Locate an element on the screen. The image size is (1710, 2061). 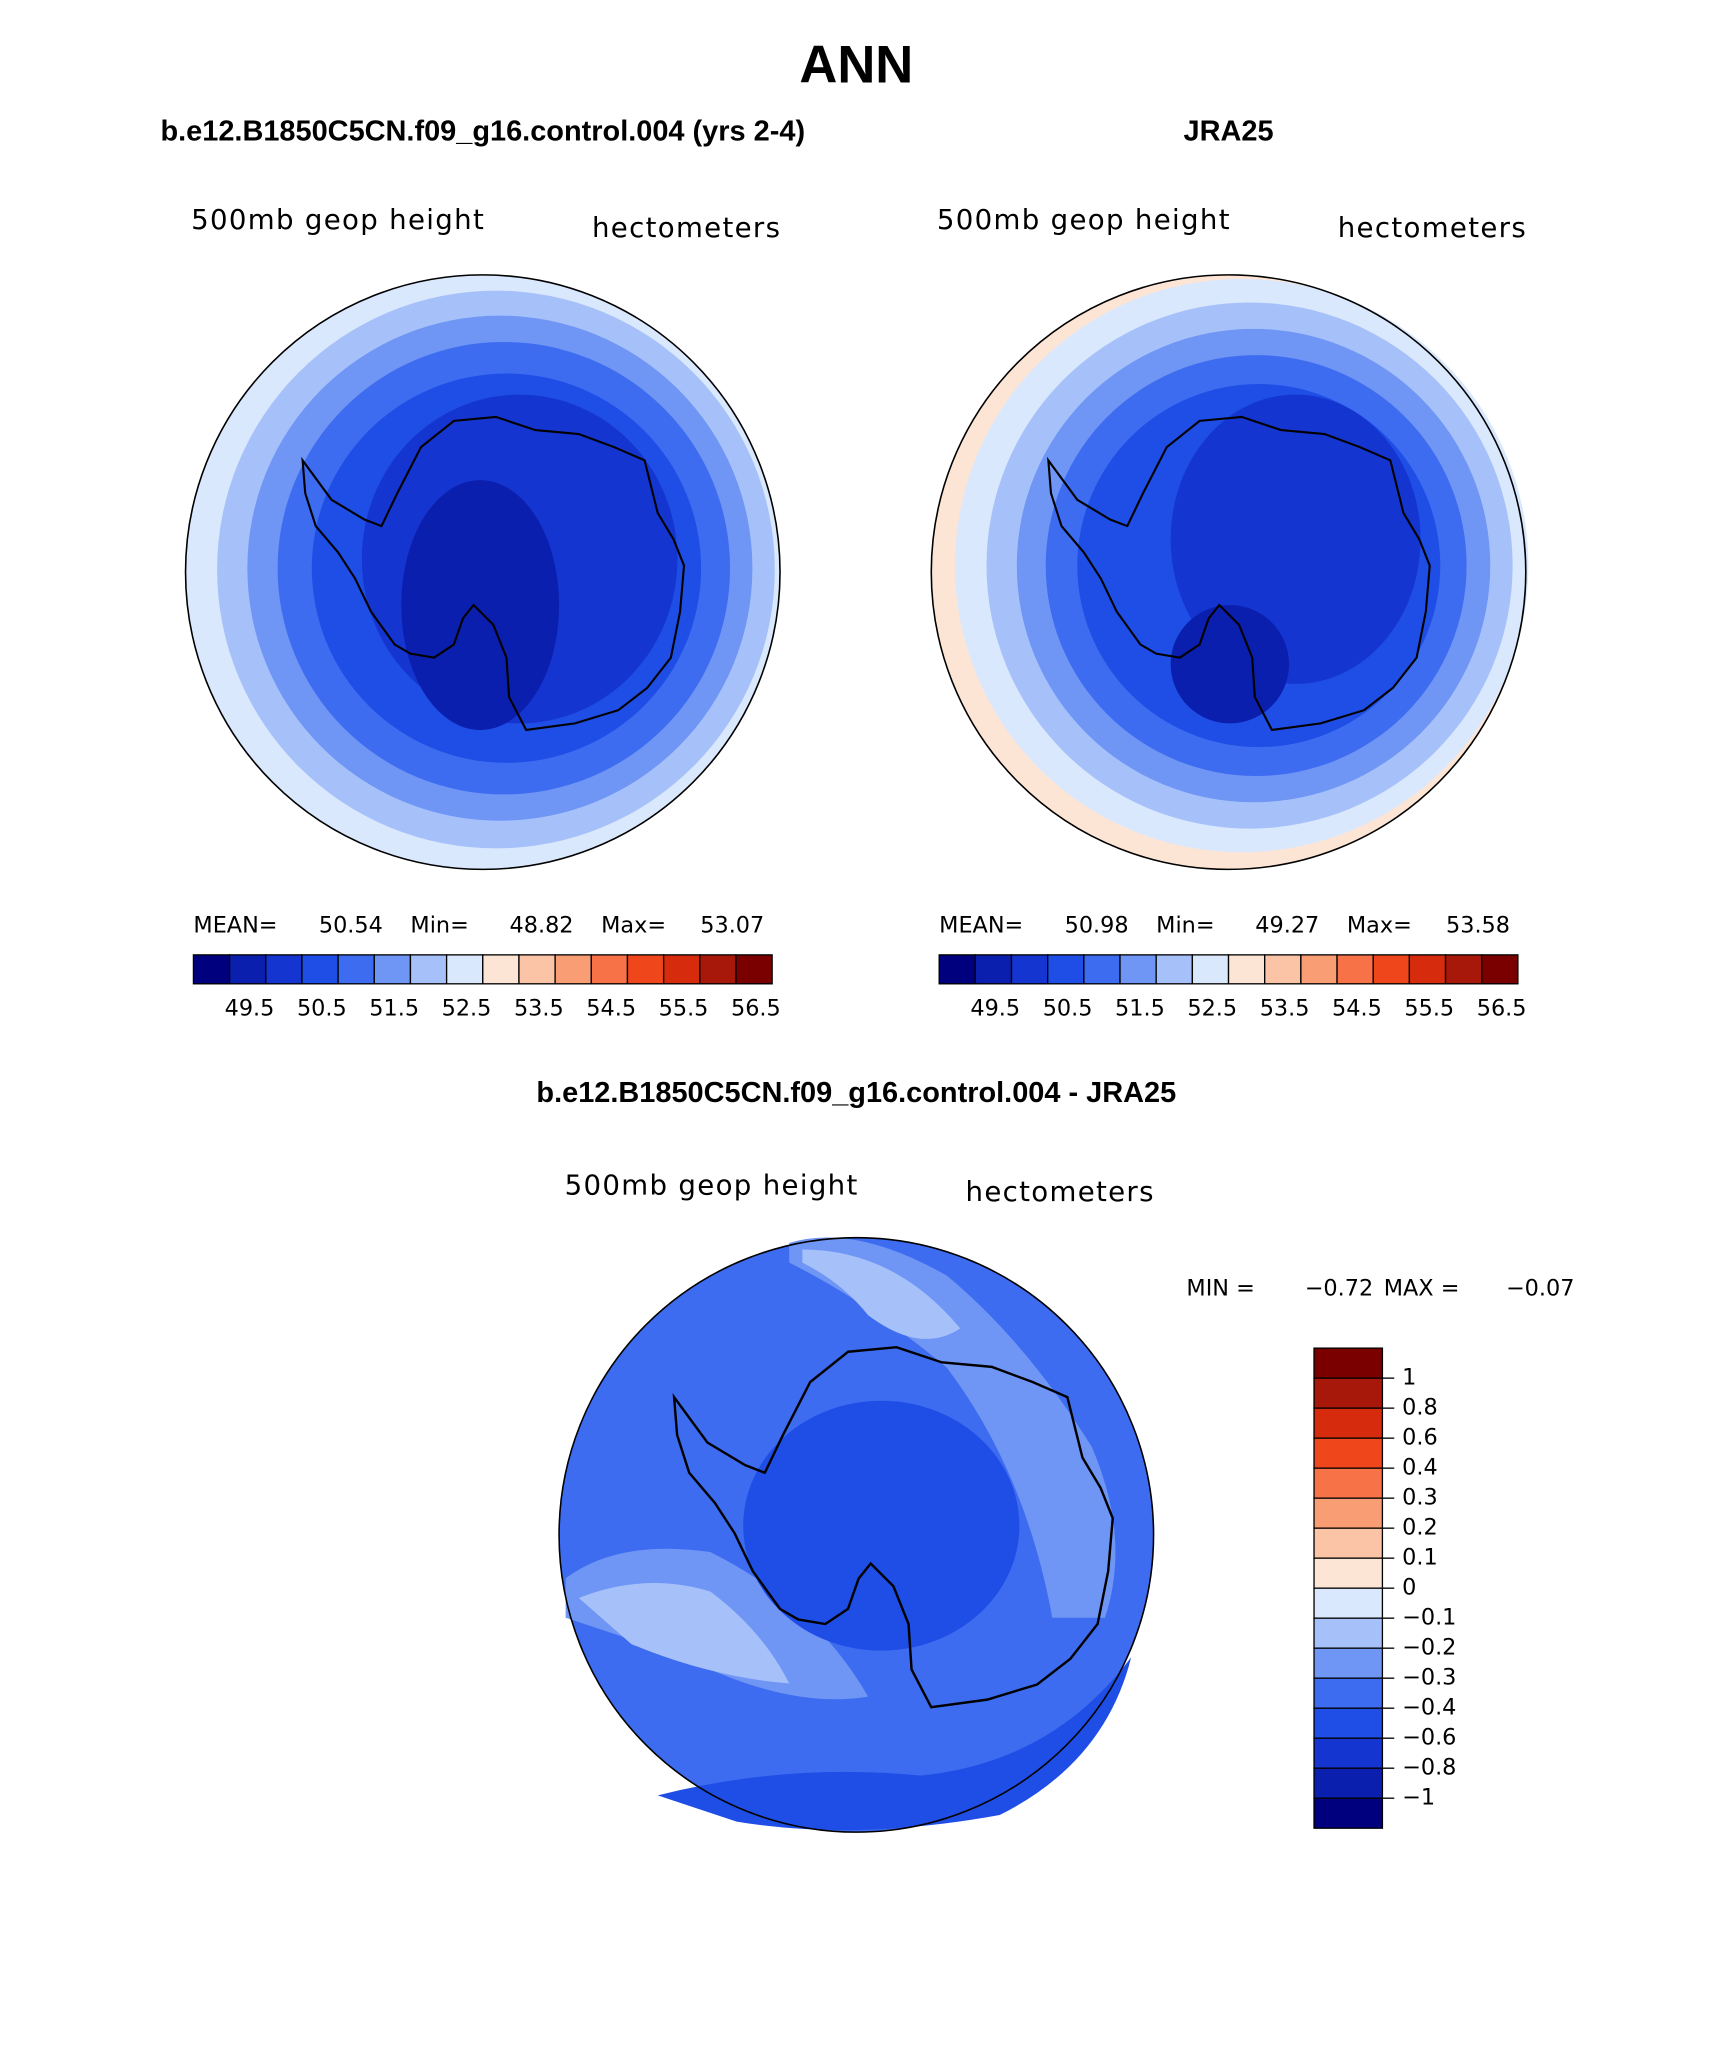
colorbar-label: −0.4 is located at coordinates (1429, 1708).